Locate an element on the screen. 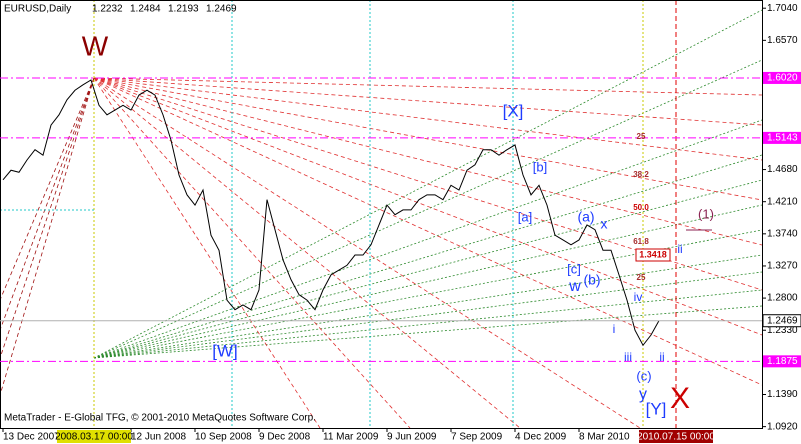 The width and height of the screenshot is (801, 444). vline-label: 2008.03.17 00:00 is located at coordinates (94, 437).